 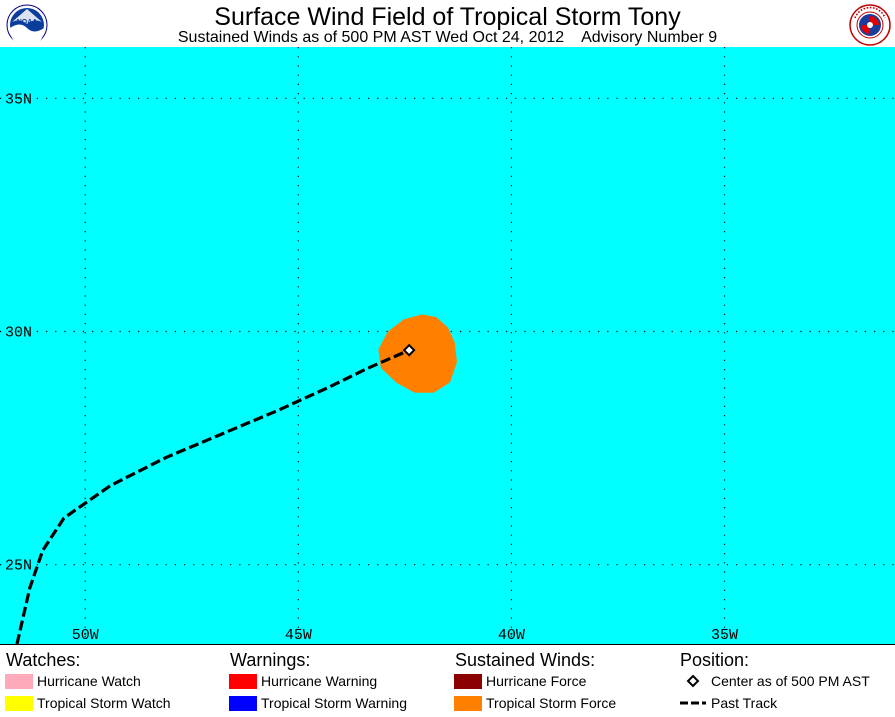 I want to click on lon-label: 40W, so click(x=511, y=635).